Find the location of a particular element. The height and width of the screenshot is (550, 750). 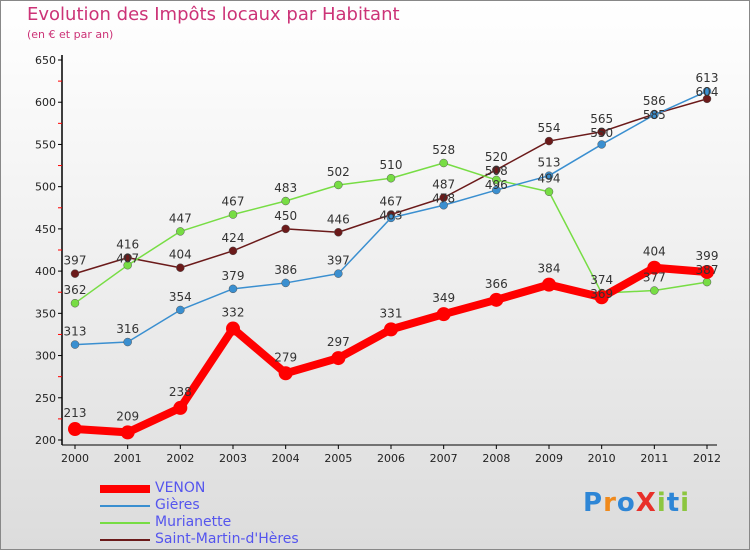

proxiti-logo: ProXiti is located at coordinates (637, 503).